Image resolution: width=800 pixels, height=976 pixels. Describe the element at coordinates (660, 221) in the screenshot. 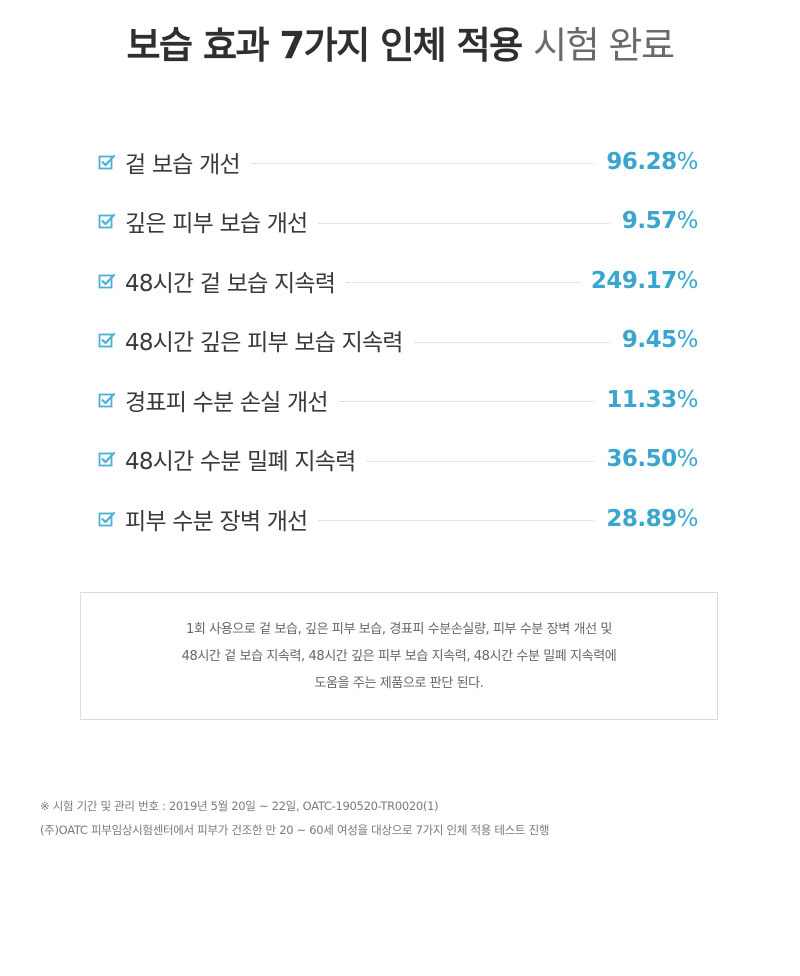

I see `result-value: 9.57%` at that location.